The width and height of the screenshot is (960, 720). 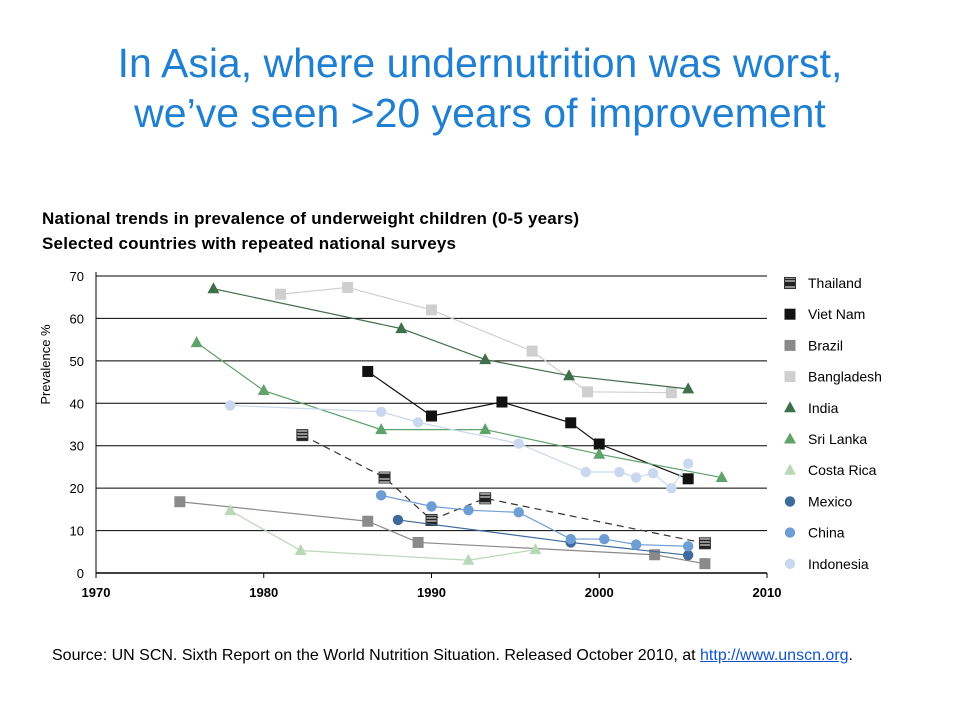 I want to click on legend-marker-china, so click(x=790, y=532).